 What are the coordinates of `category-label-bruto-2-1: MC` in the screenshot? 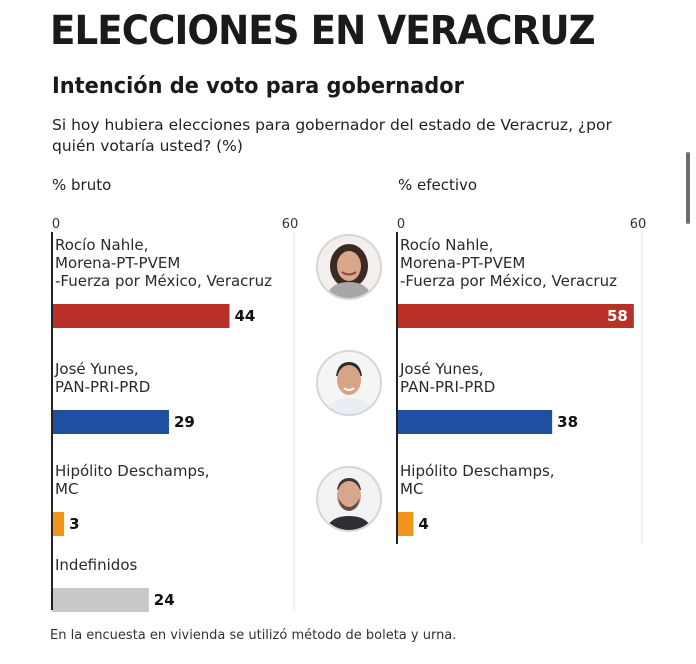 It's located at (66, 489).